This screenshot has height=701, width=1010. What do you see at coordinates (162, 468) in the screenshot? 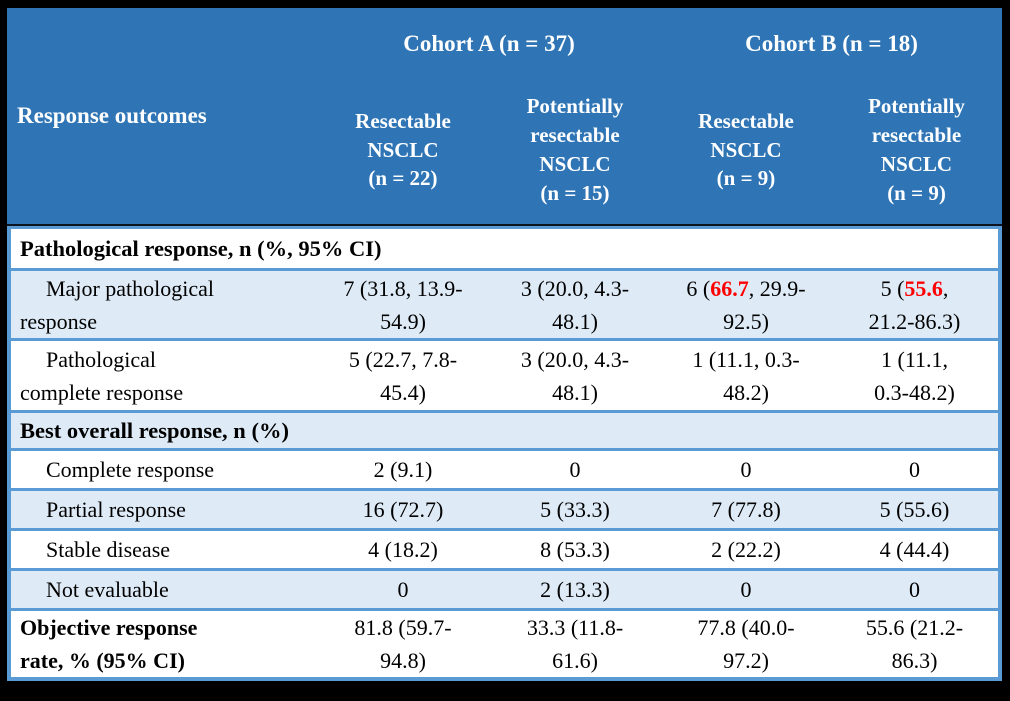
I see `row-label: Complete response` at bounding box center [162, 468].